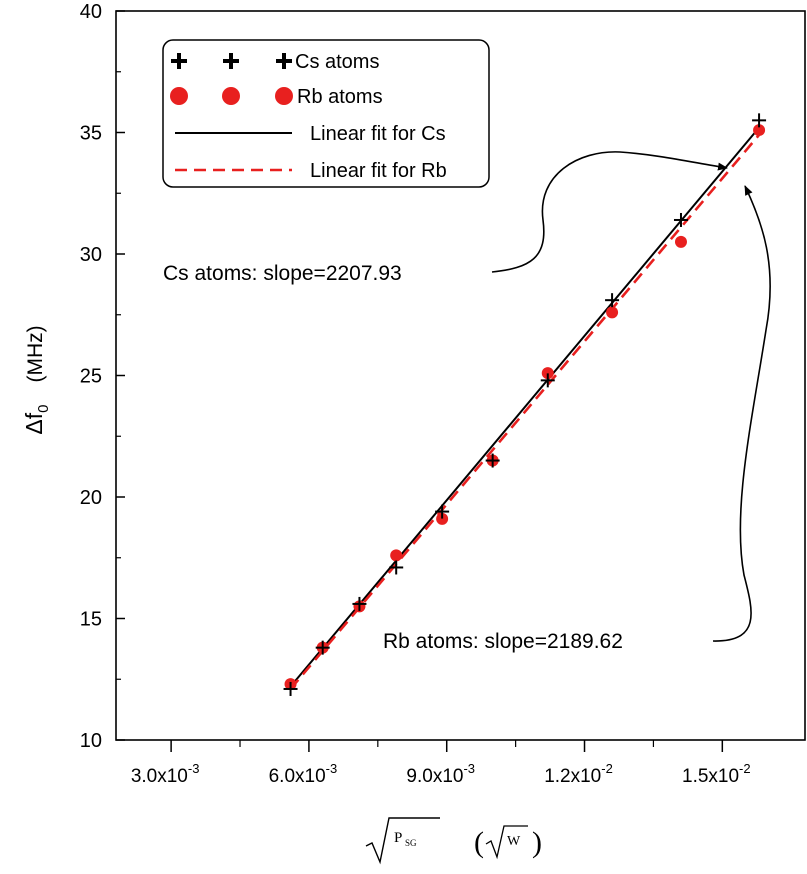 This screenshot has width=807, height=874. What do you see at coordinates (91, 741) in the screenshot?
I see `y-tick-label: 10` at bounding box center [91, 741].